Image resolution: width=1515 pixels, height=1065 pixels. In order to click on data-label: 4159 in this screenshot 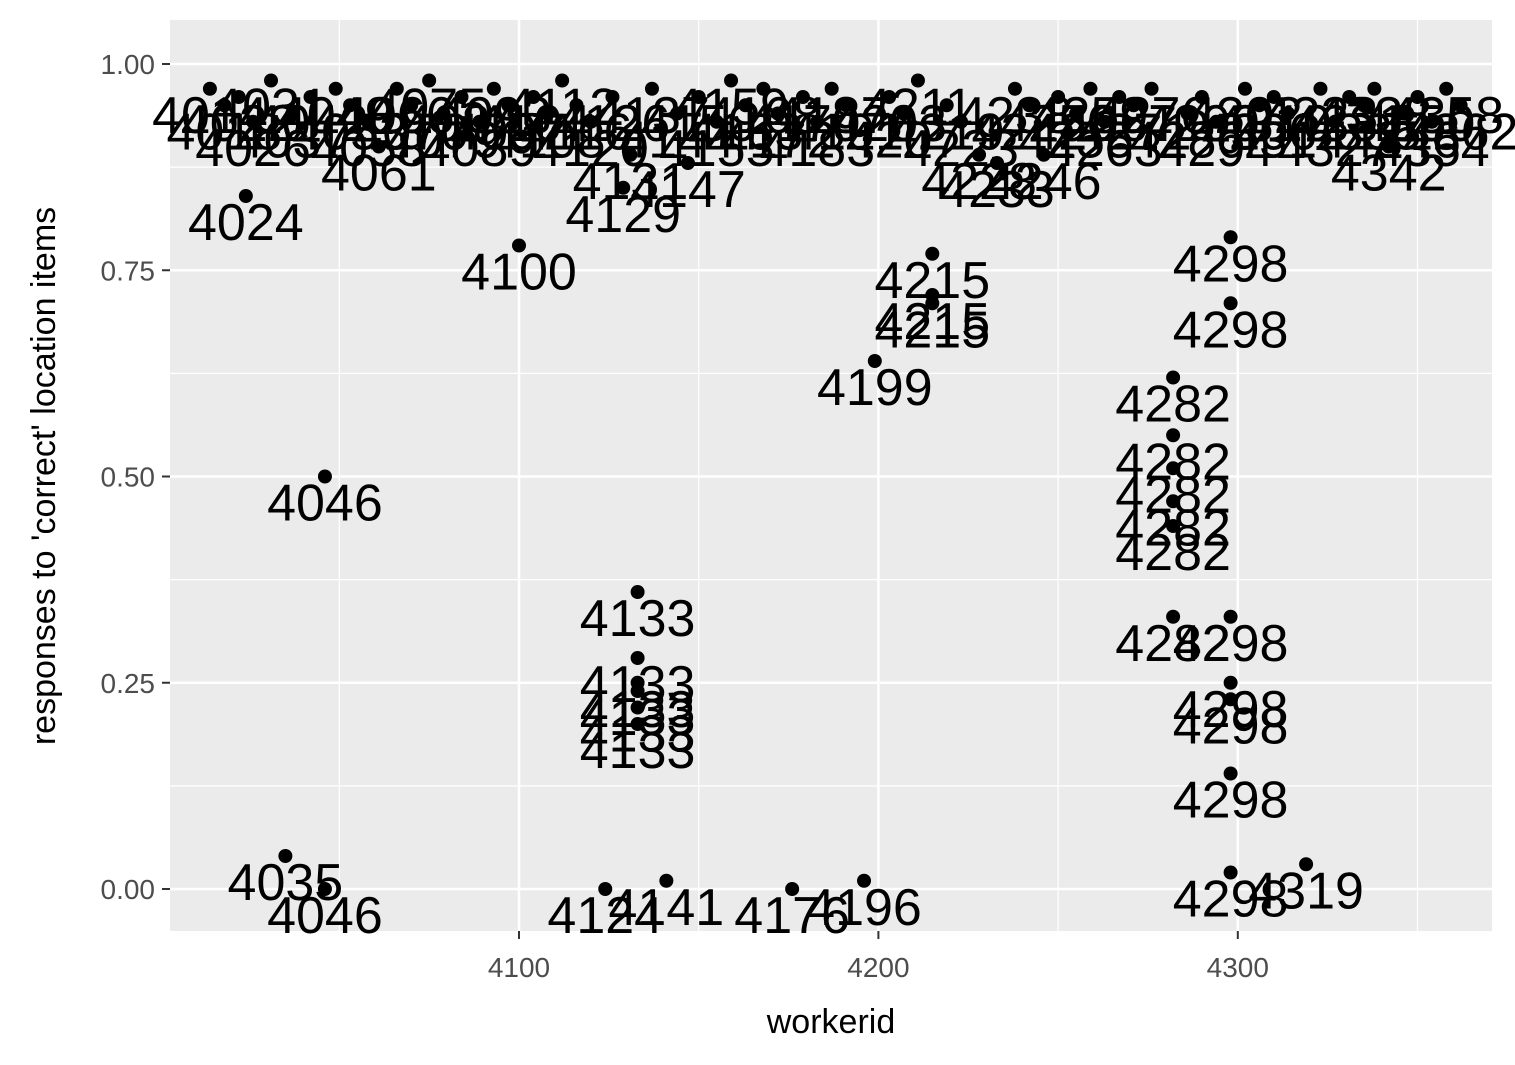, I will do `click(731, 108)`.